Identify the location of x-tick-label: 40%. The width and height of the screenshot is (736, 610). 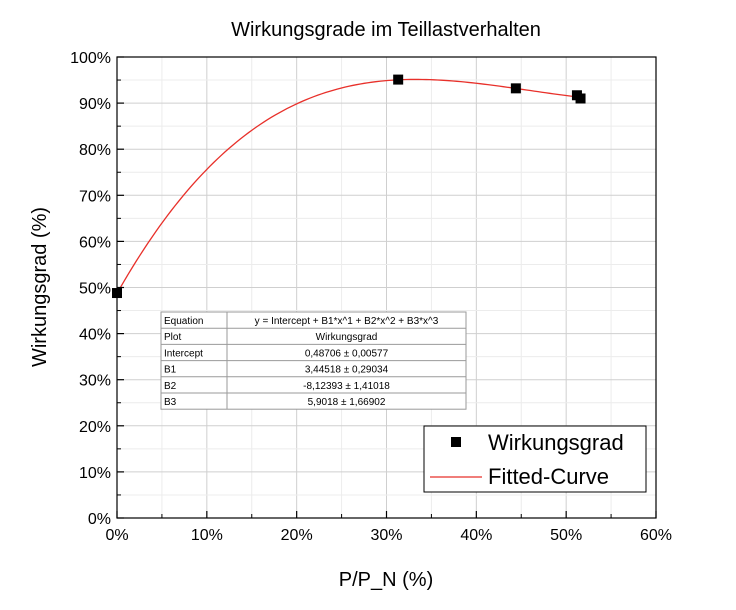
(476, 535).